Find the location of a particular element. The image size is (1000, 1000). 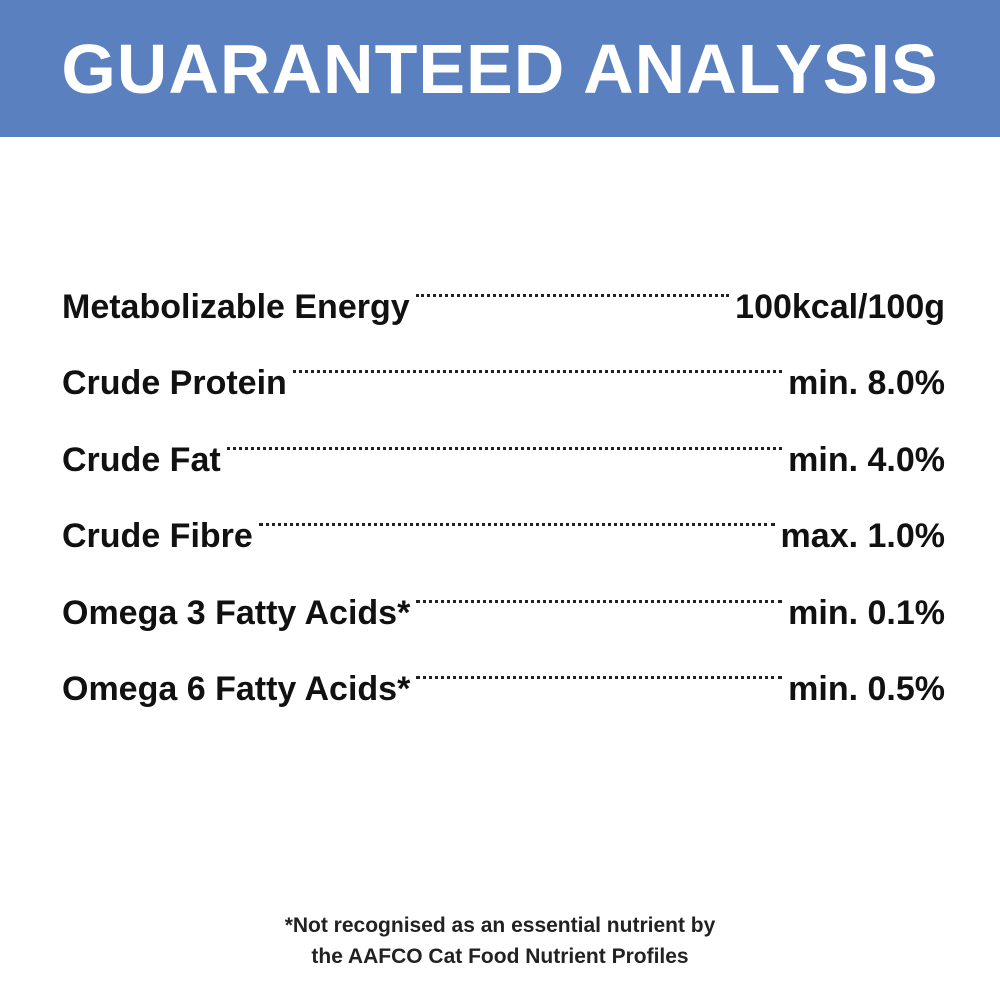

nutrient-value: max. 1.0% is located at coordinates (862, 536).